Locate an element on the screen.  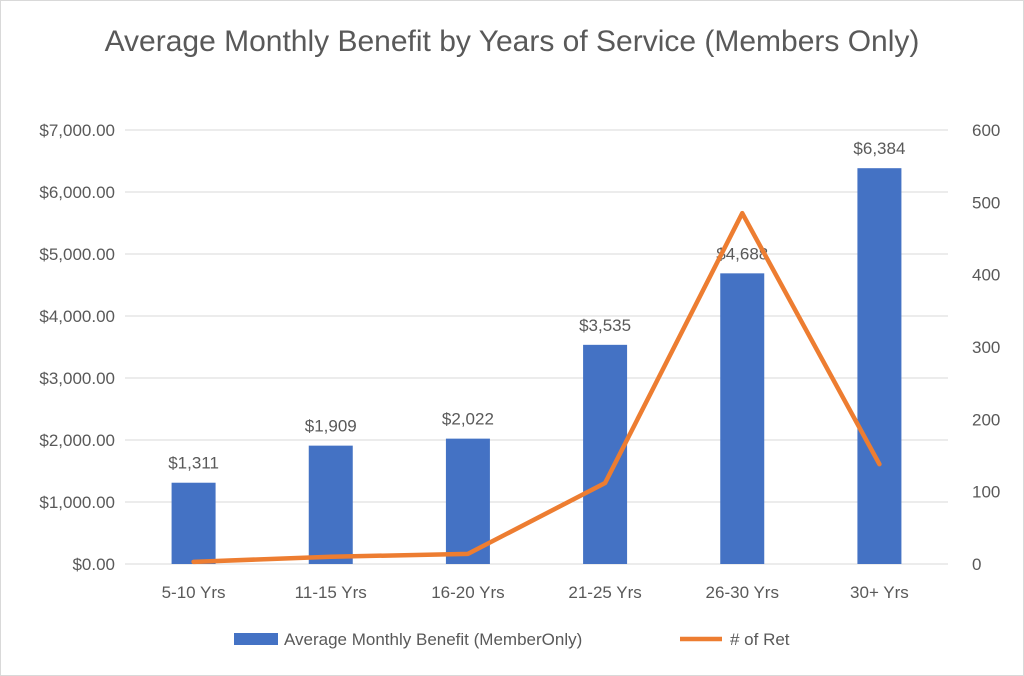
right-tick-label: 100 is located at coordinates (986, 492).